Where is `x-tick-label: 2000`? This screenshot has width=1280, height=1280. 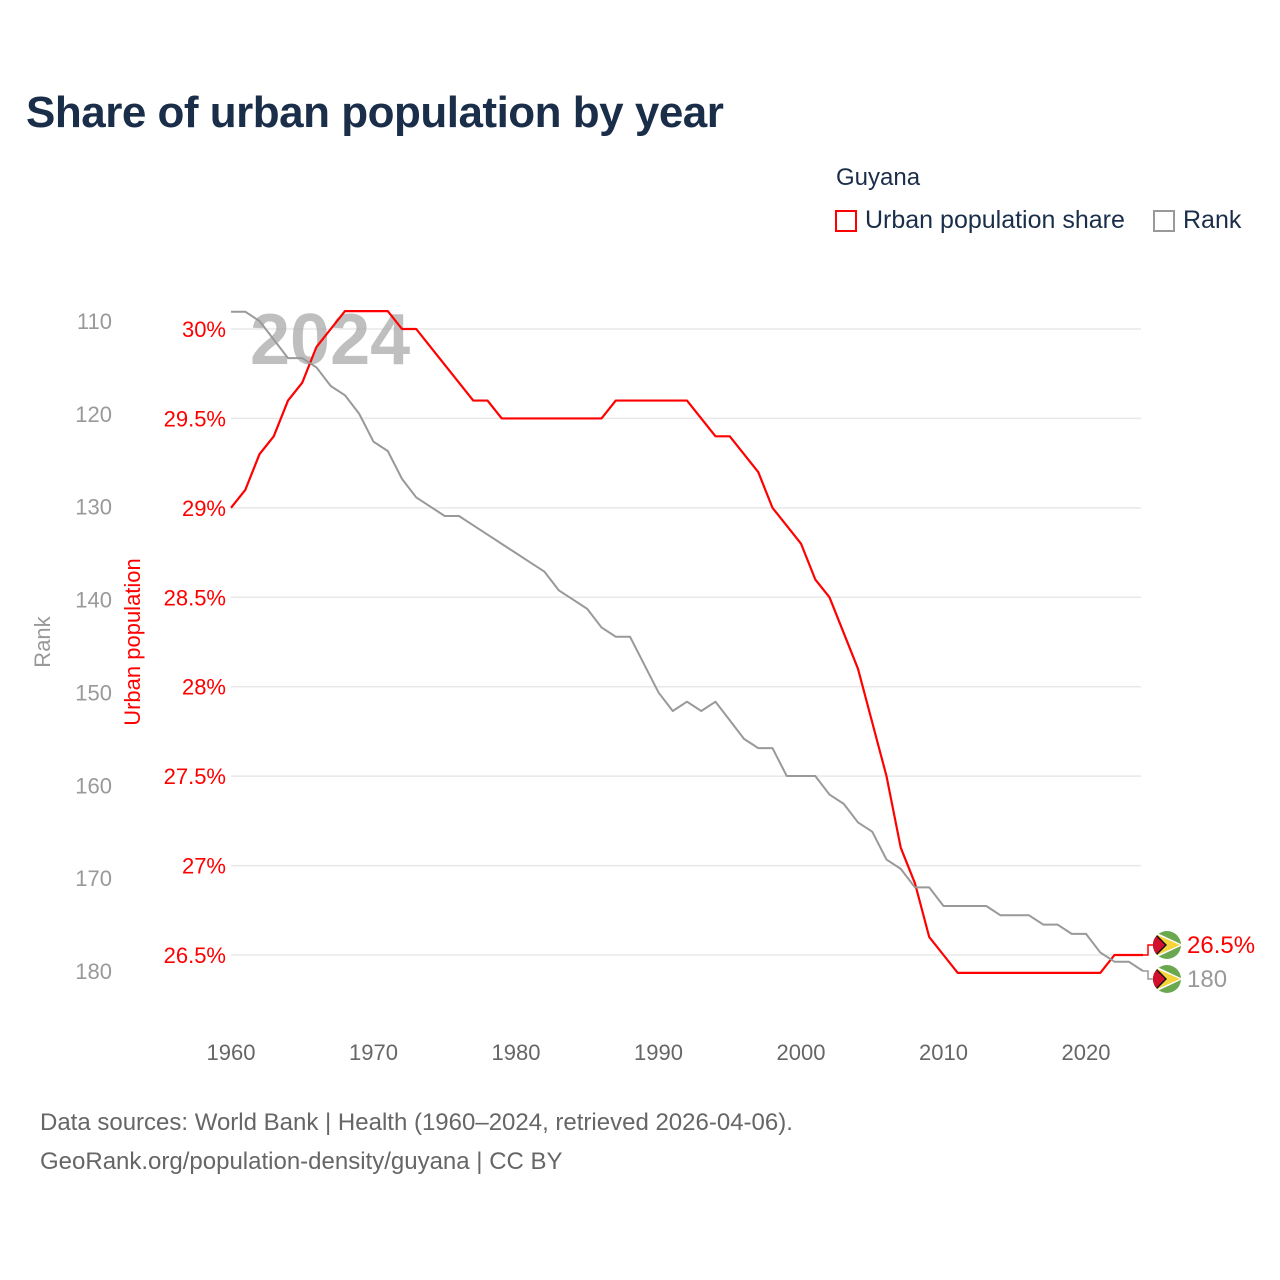
x-tick-label: 2000 is located at coordinates (801, 1052).